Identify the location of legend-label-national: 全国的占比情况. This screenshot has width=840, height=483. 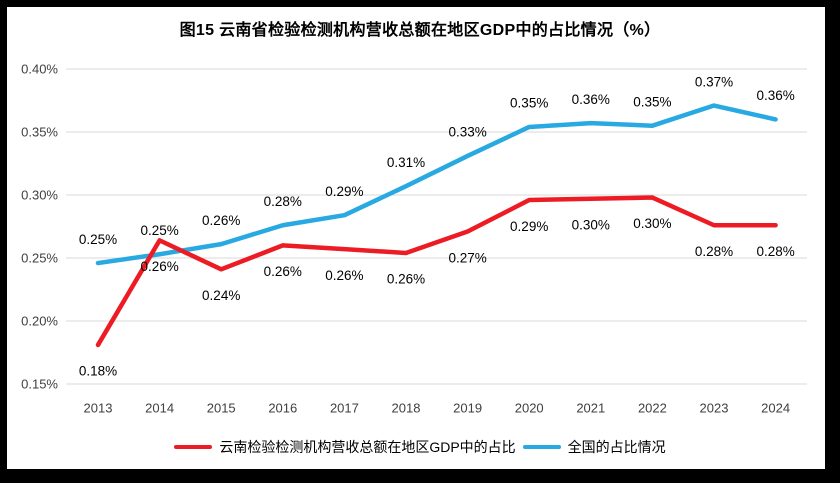
(616, 447).